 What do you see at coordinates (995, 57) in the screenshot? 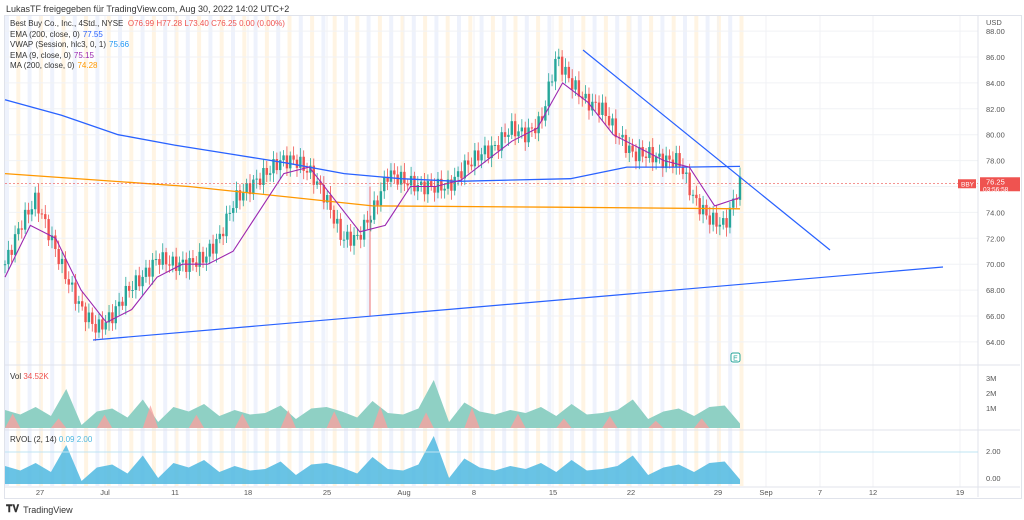
I see `price-tick: 86.00` at bounding box center [995, 57].